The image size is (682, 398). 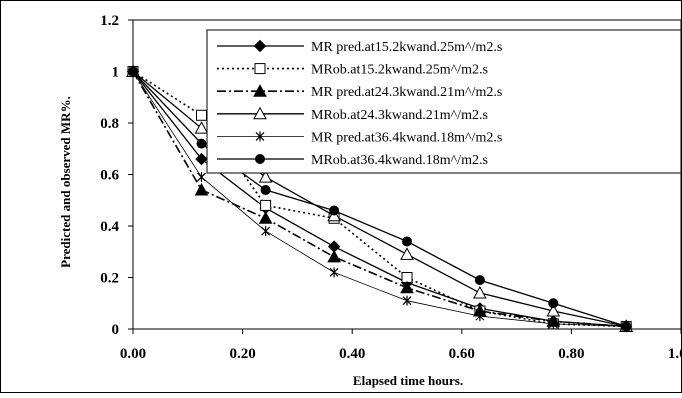 I want to click on legend-entry: MRob.at36.4kwand.18m^/m2.s, so click(x=352, y=160).